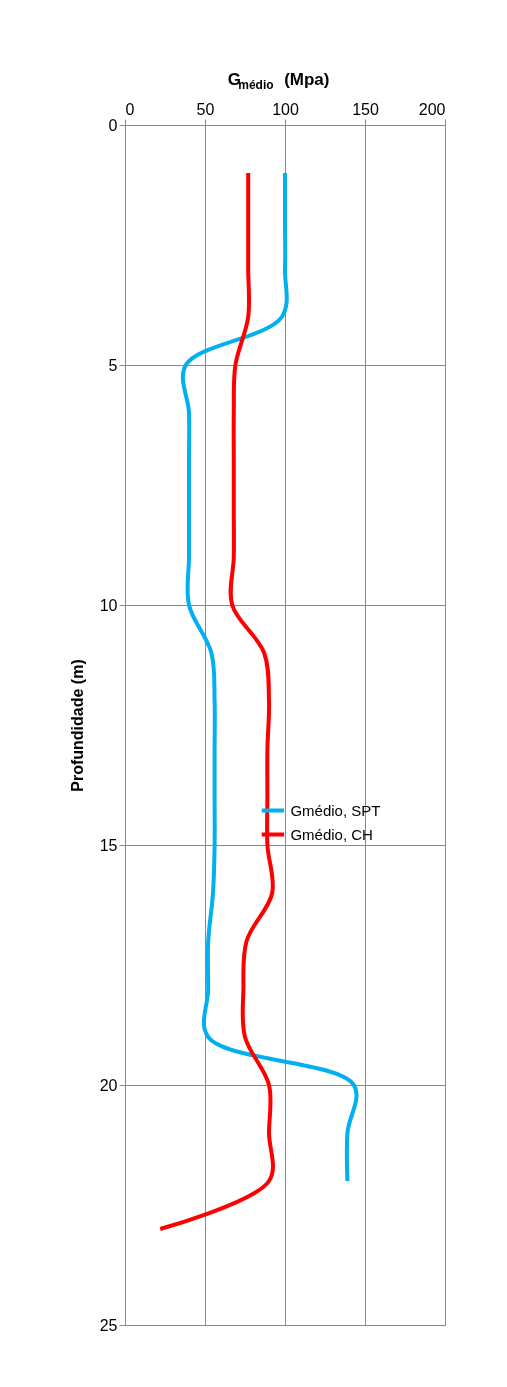  Describe the element at coordinates (108, 605) in the screenshot. I see `y-tick-label: 10` at that location.